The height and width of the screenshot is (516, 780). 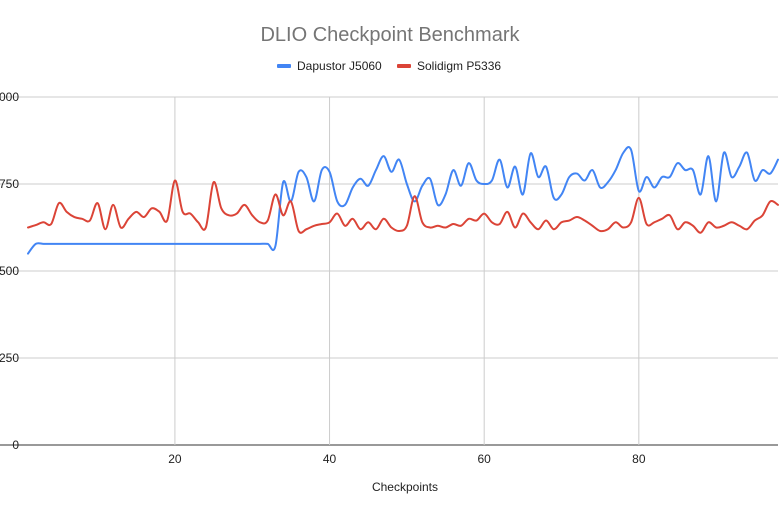 I want to click on y-tick-label: 500, so click(x=9, y=271).